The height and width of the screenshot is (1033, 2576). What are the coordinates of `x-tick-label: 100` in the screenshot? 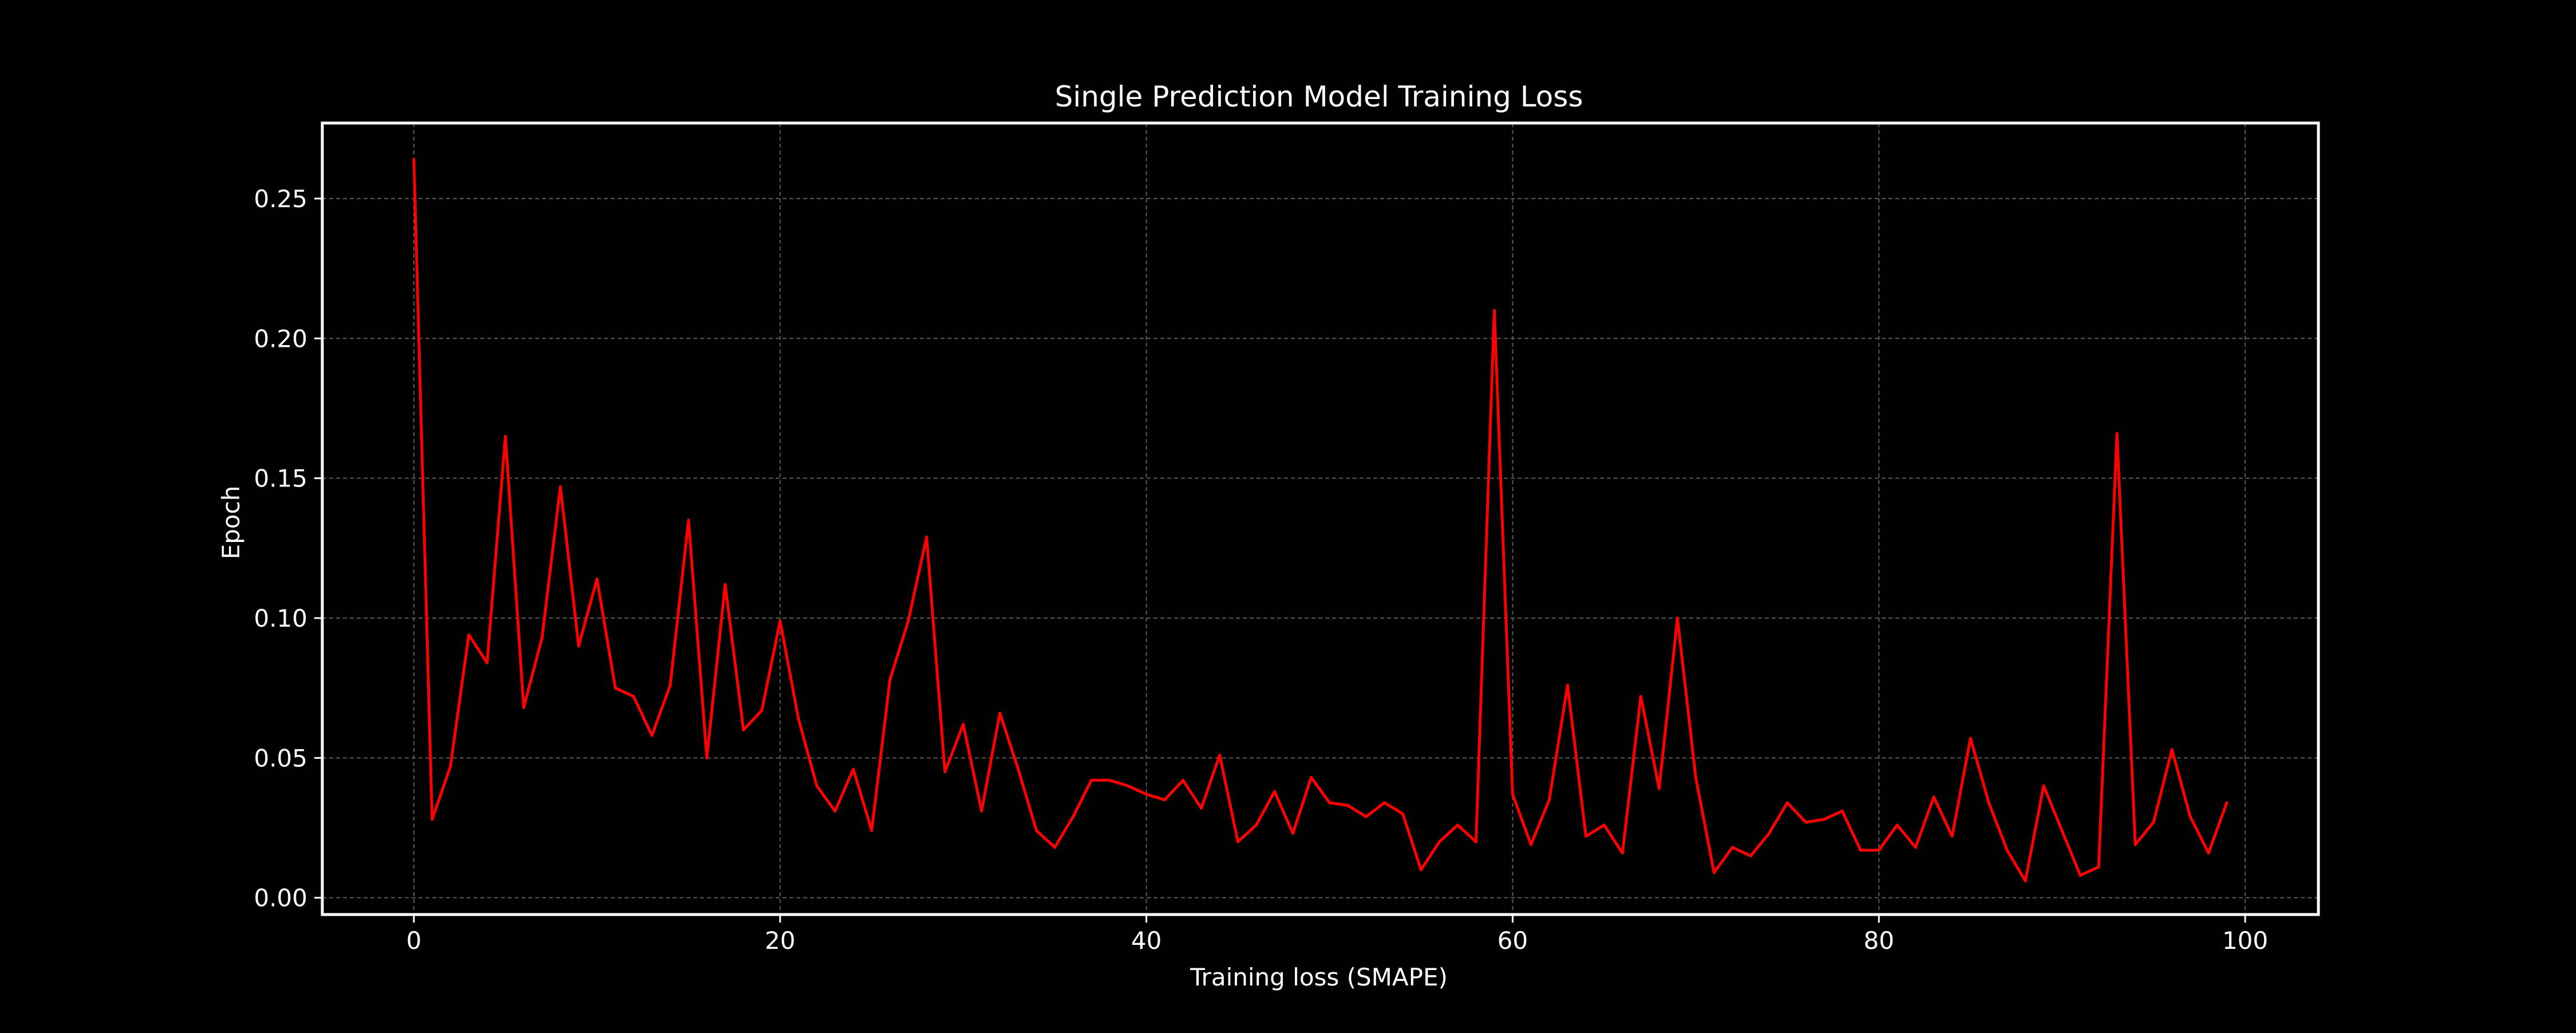 It's located at (2245, 941).